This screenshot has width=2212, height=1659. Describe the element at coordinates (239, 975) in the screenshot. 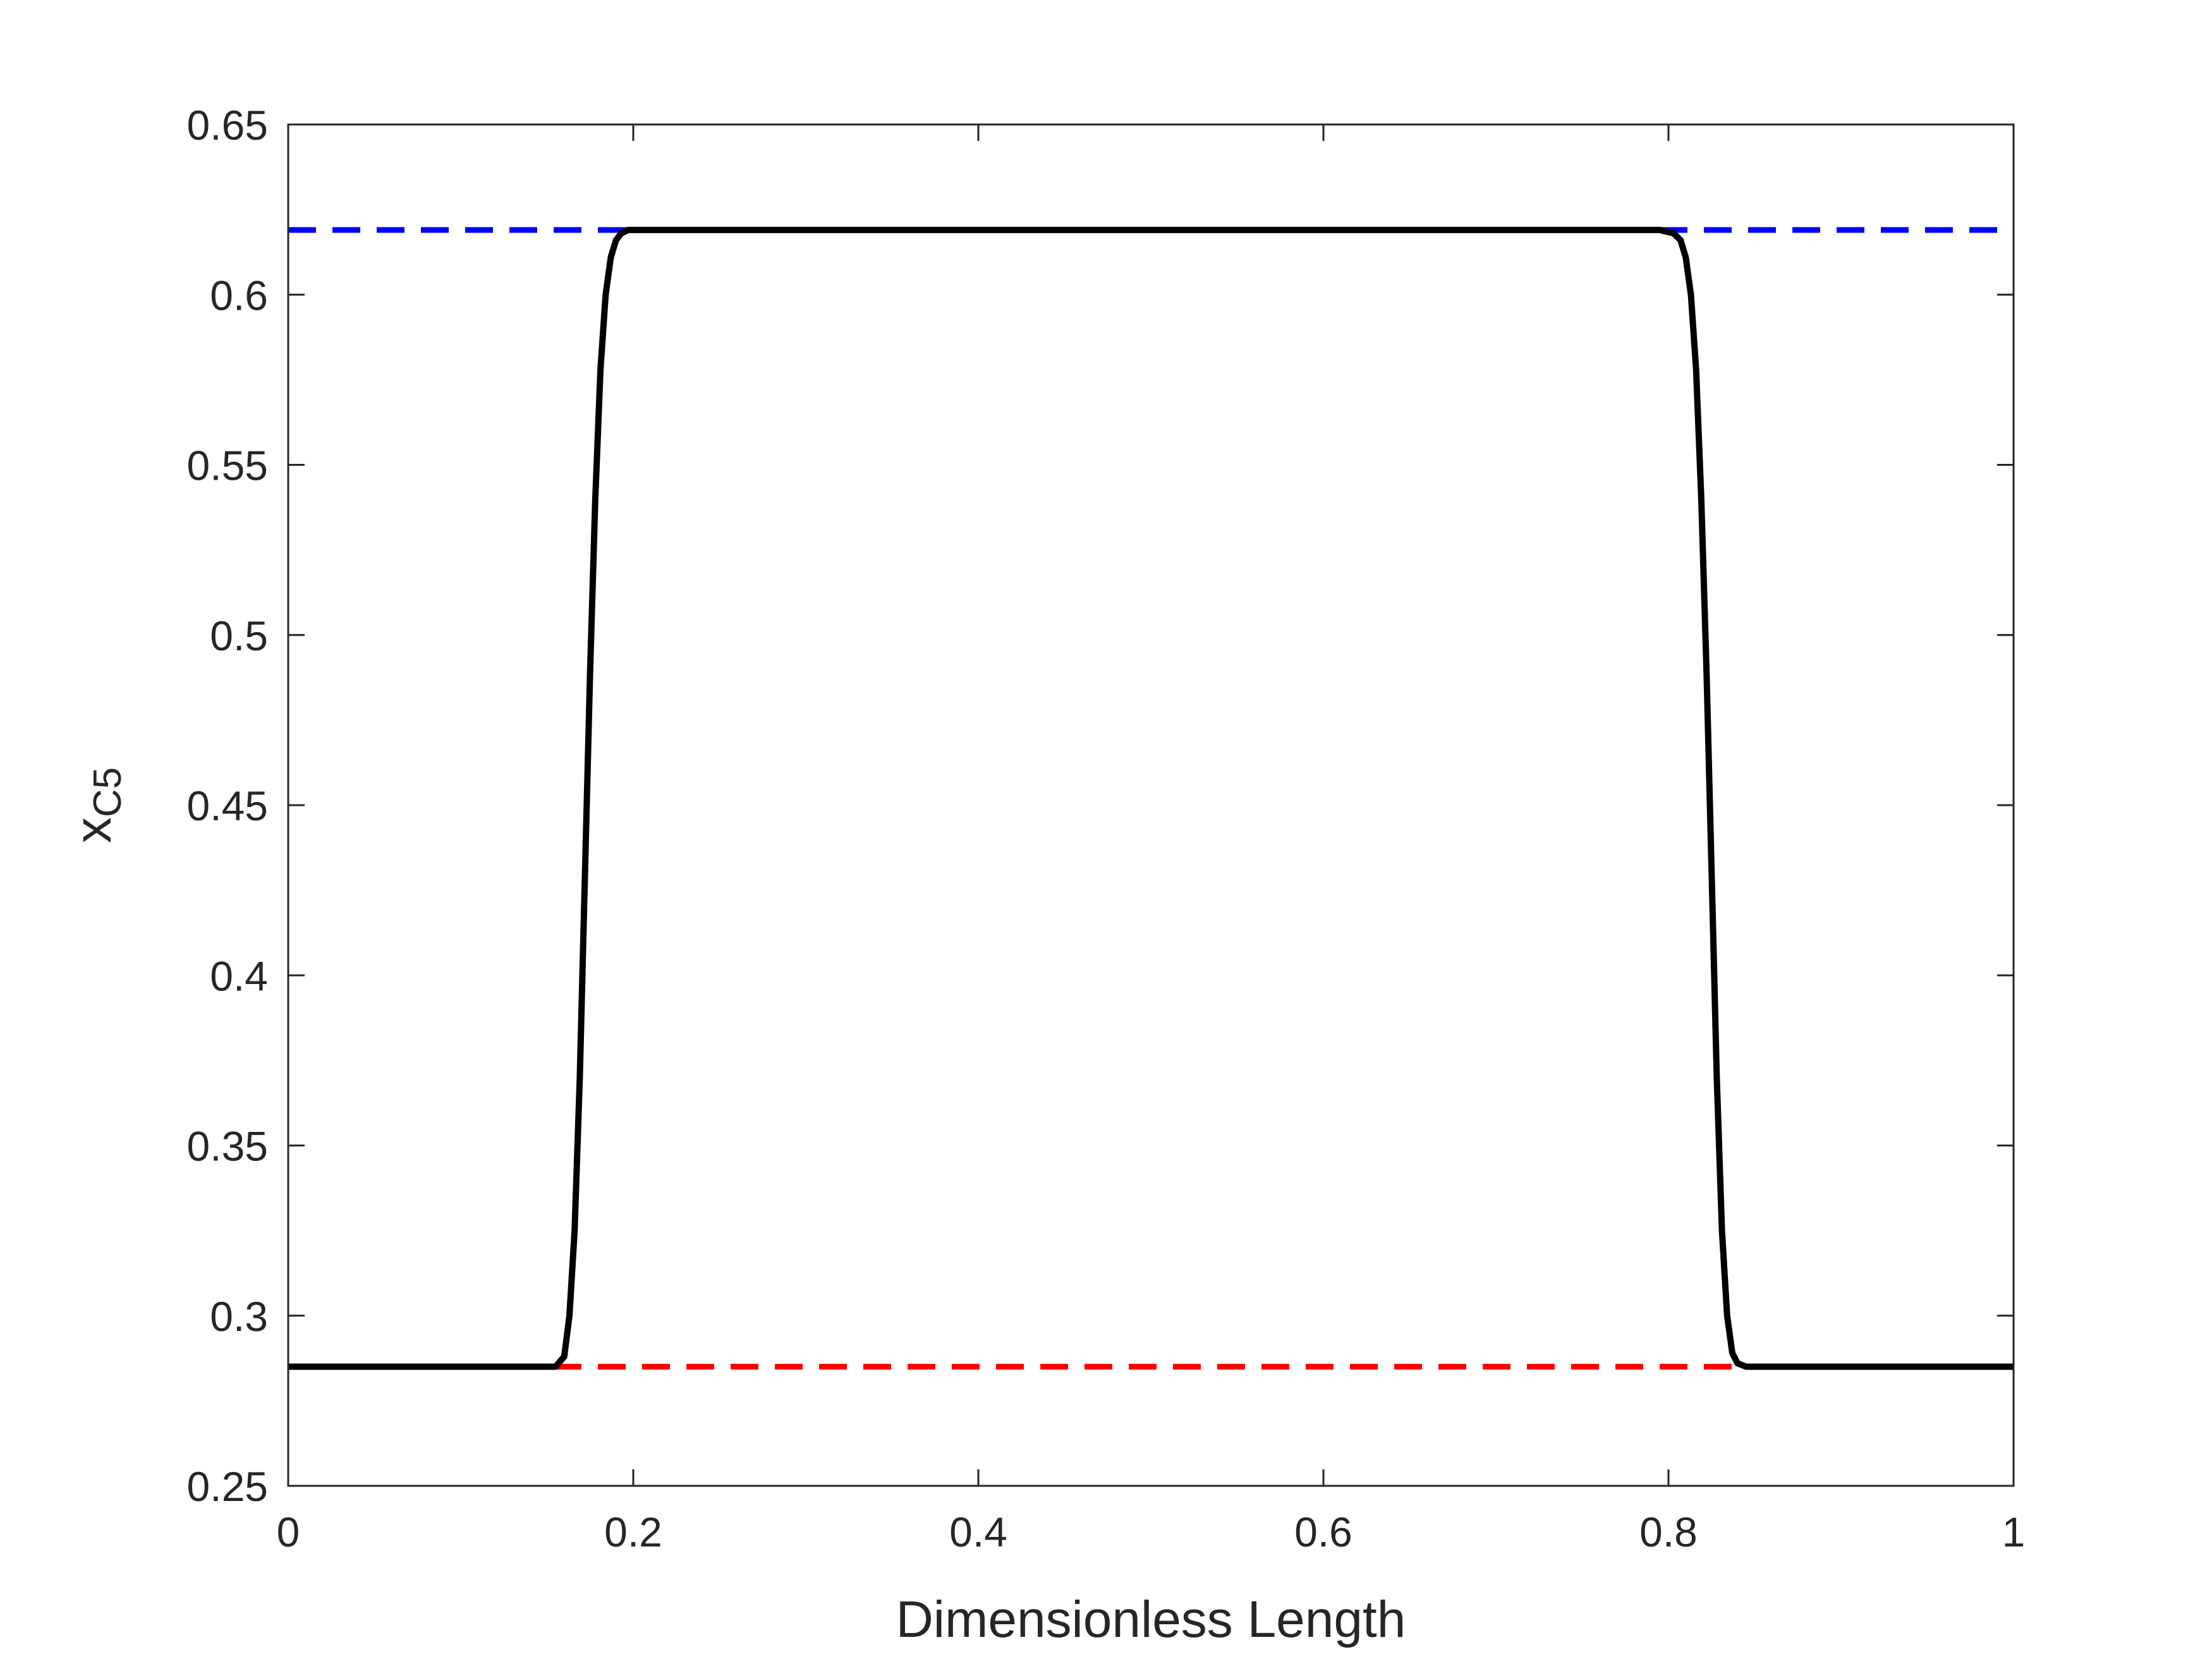

I see `y-tick-label: 0.4` at that location.